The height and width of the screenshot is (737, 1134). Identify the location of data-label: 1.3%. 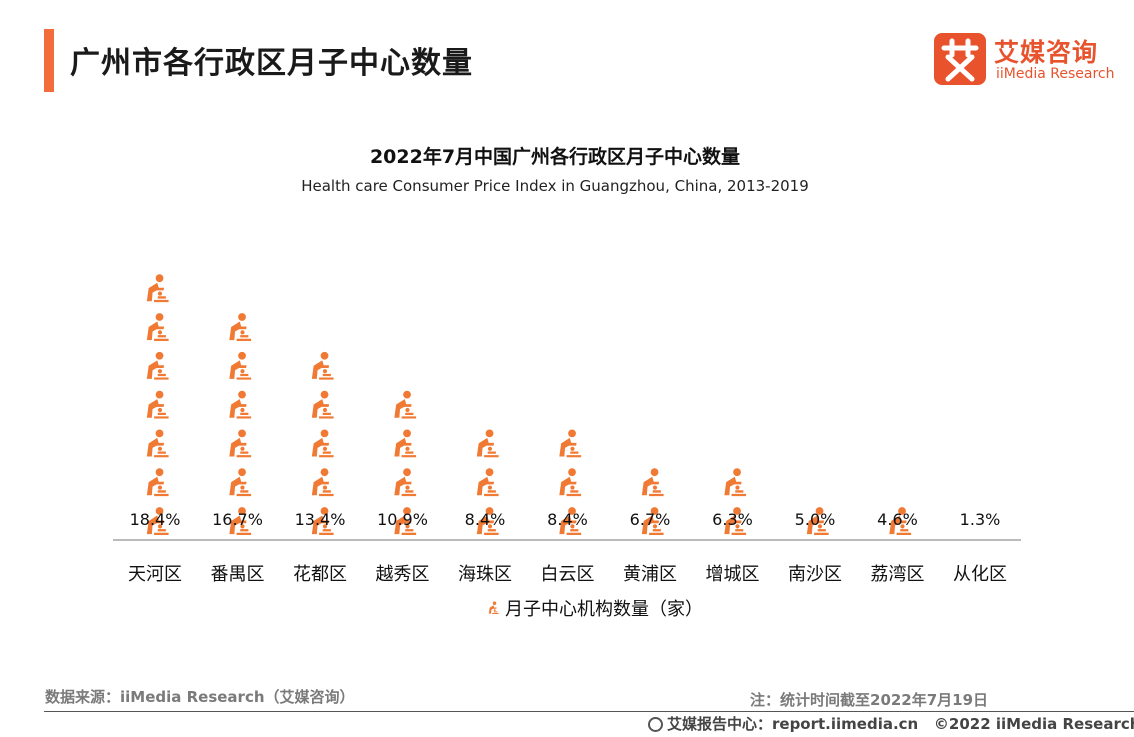
(980, 519).